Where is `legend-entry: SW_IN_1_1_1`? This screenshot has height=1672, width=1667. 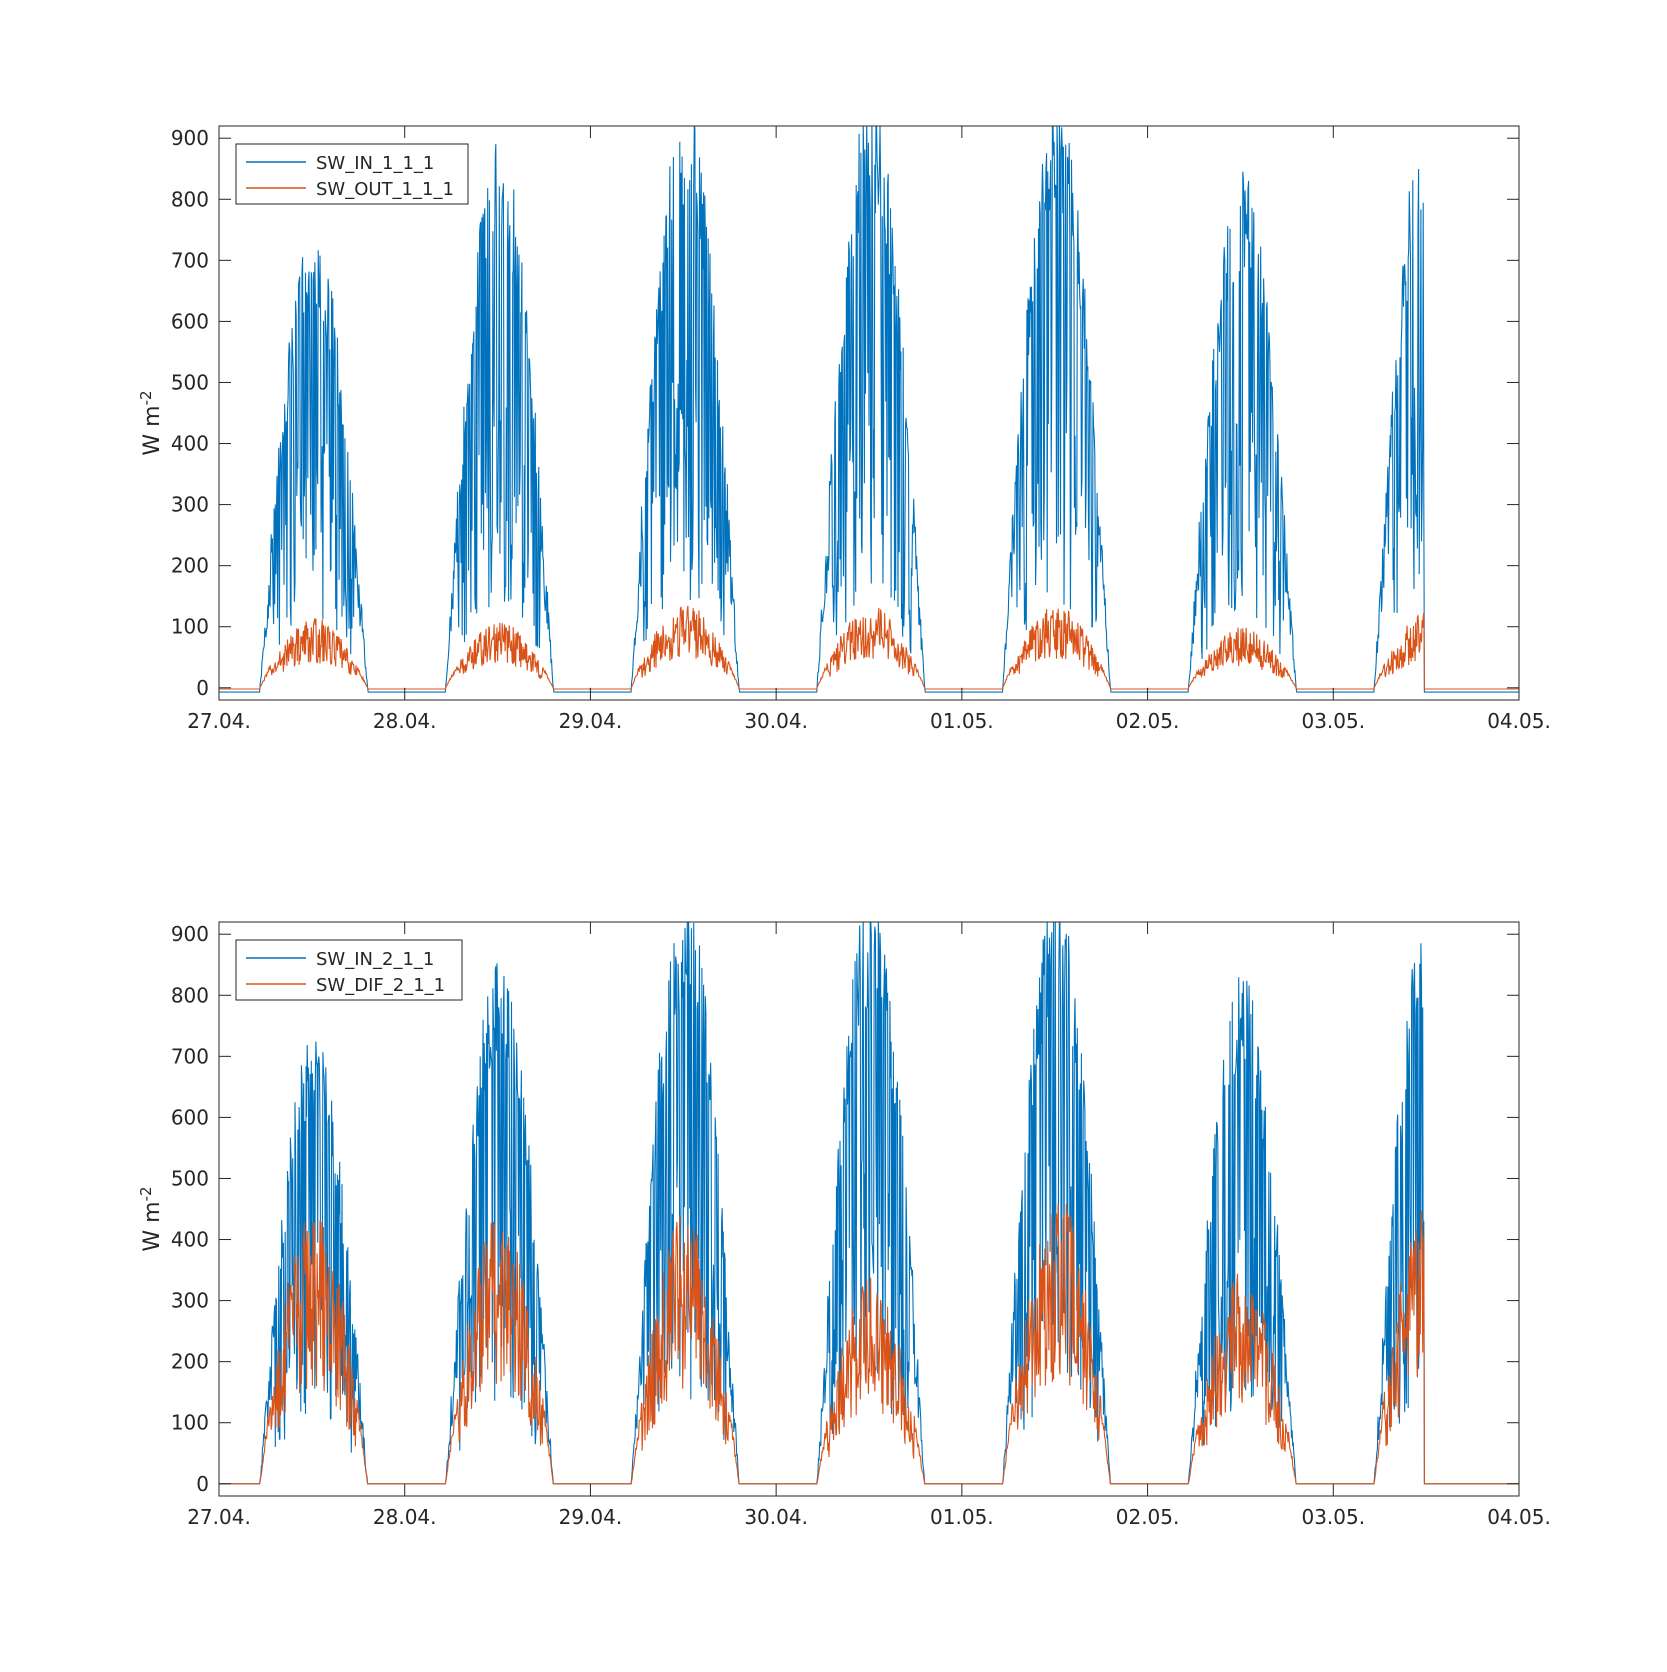
legend-entry: SW_IN_1_1_1 is located at coordinates (375, 163).